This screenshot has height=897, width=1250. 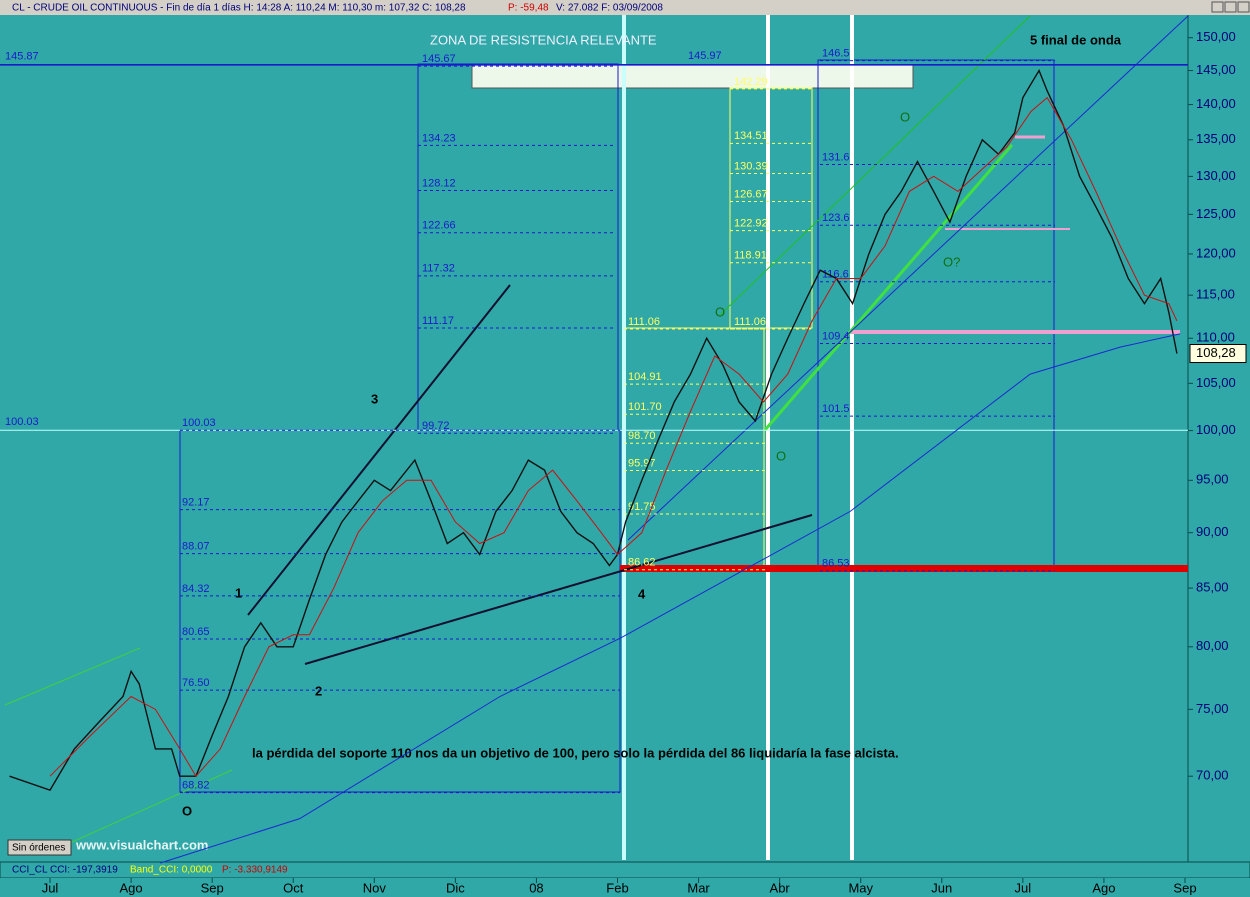 What do you see at coordinates (1216, 252) in the screenshot?
I see `y-tick-label: 120,00` at bounding box center [1216, 252].